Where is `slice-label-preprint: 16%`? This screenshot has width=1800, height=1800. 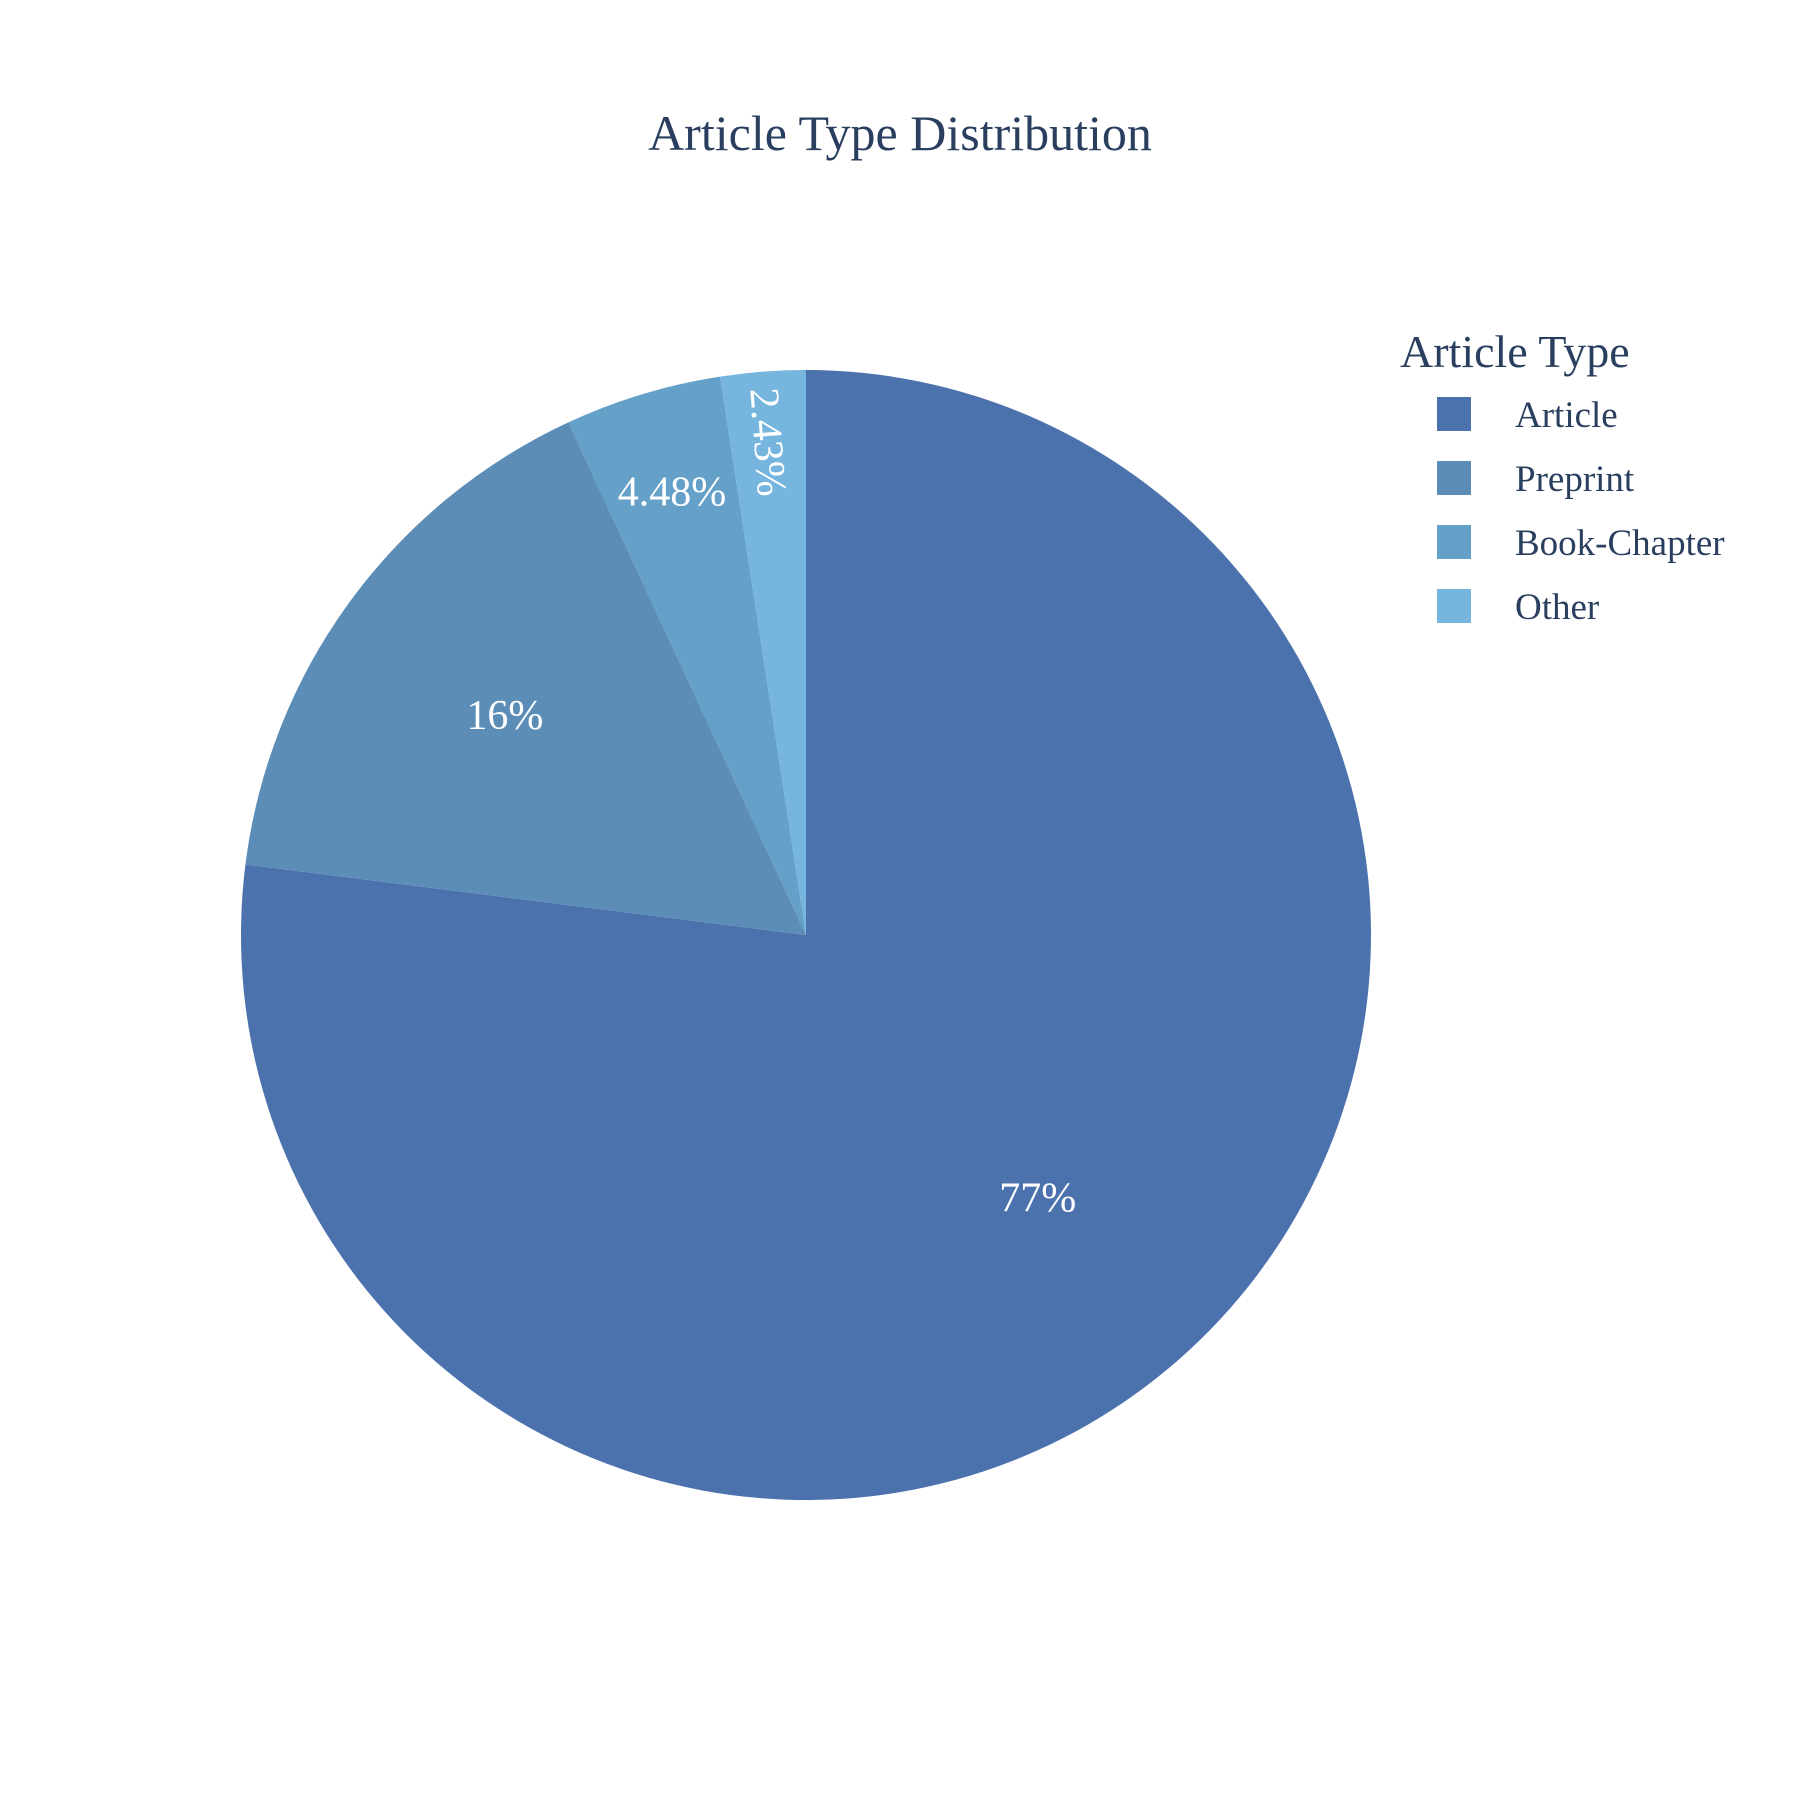
slice-label-preprint: 16% is located at coordinates (504, 716).